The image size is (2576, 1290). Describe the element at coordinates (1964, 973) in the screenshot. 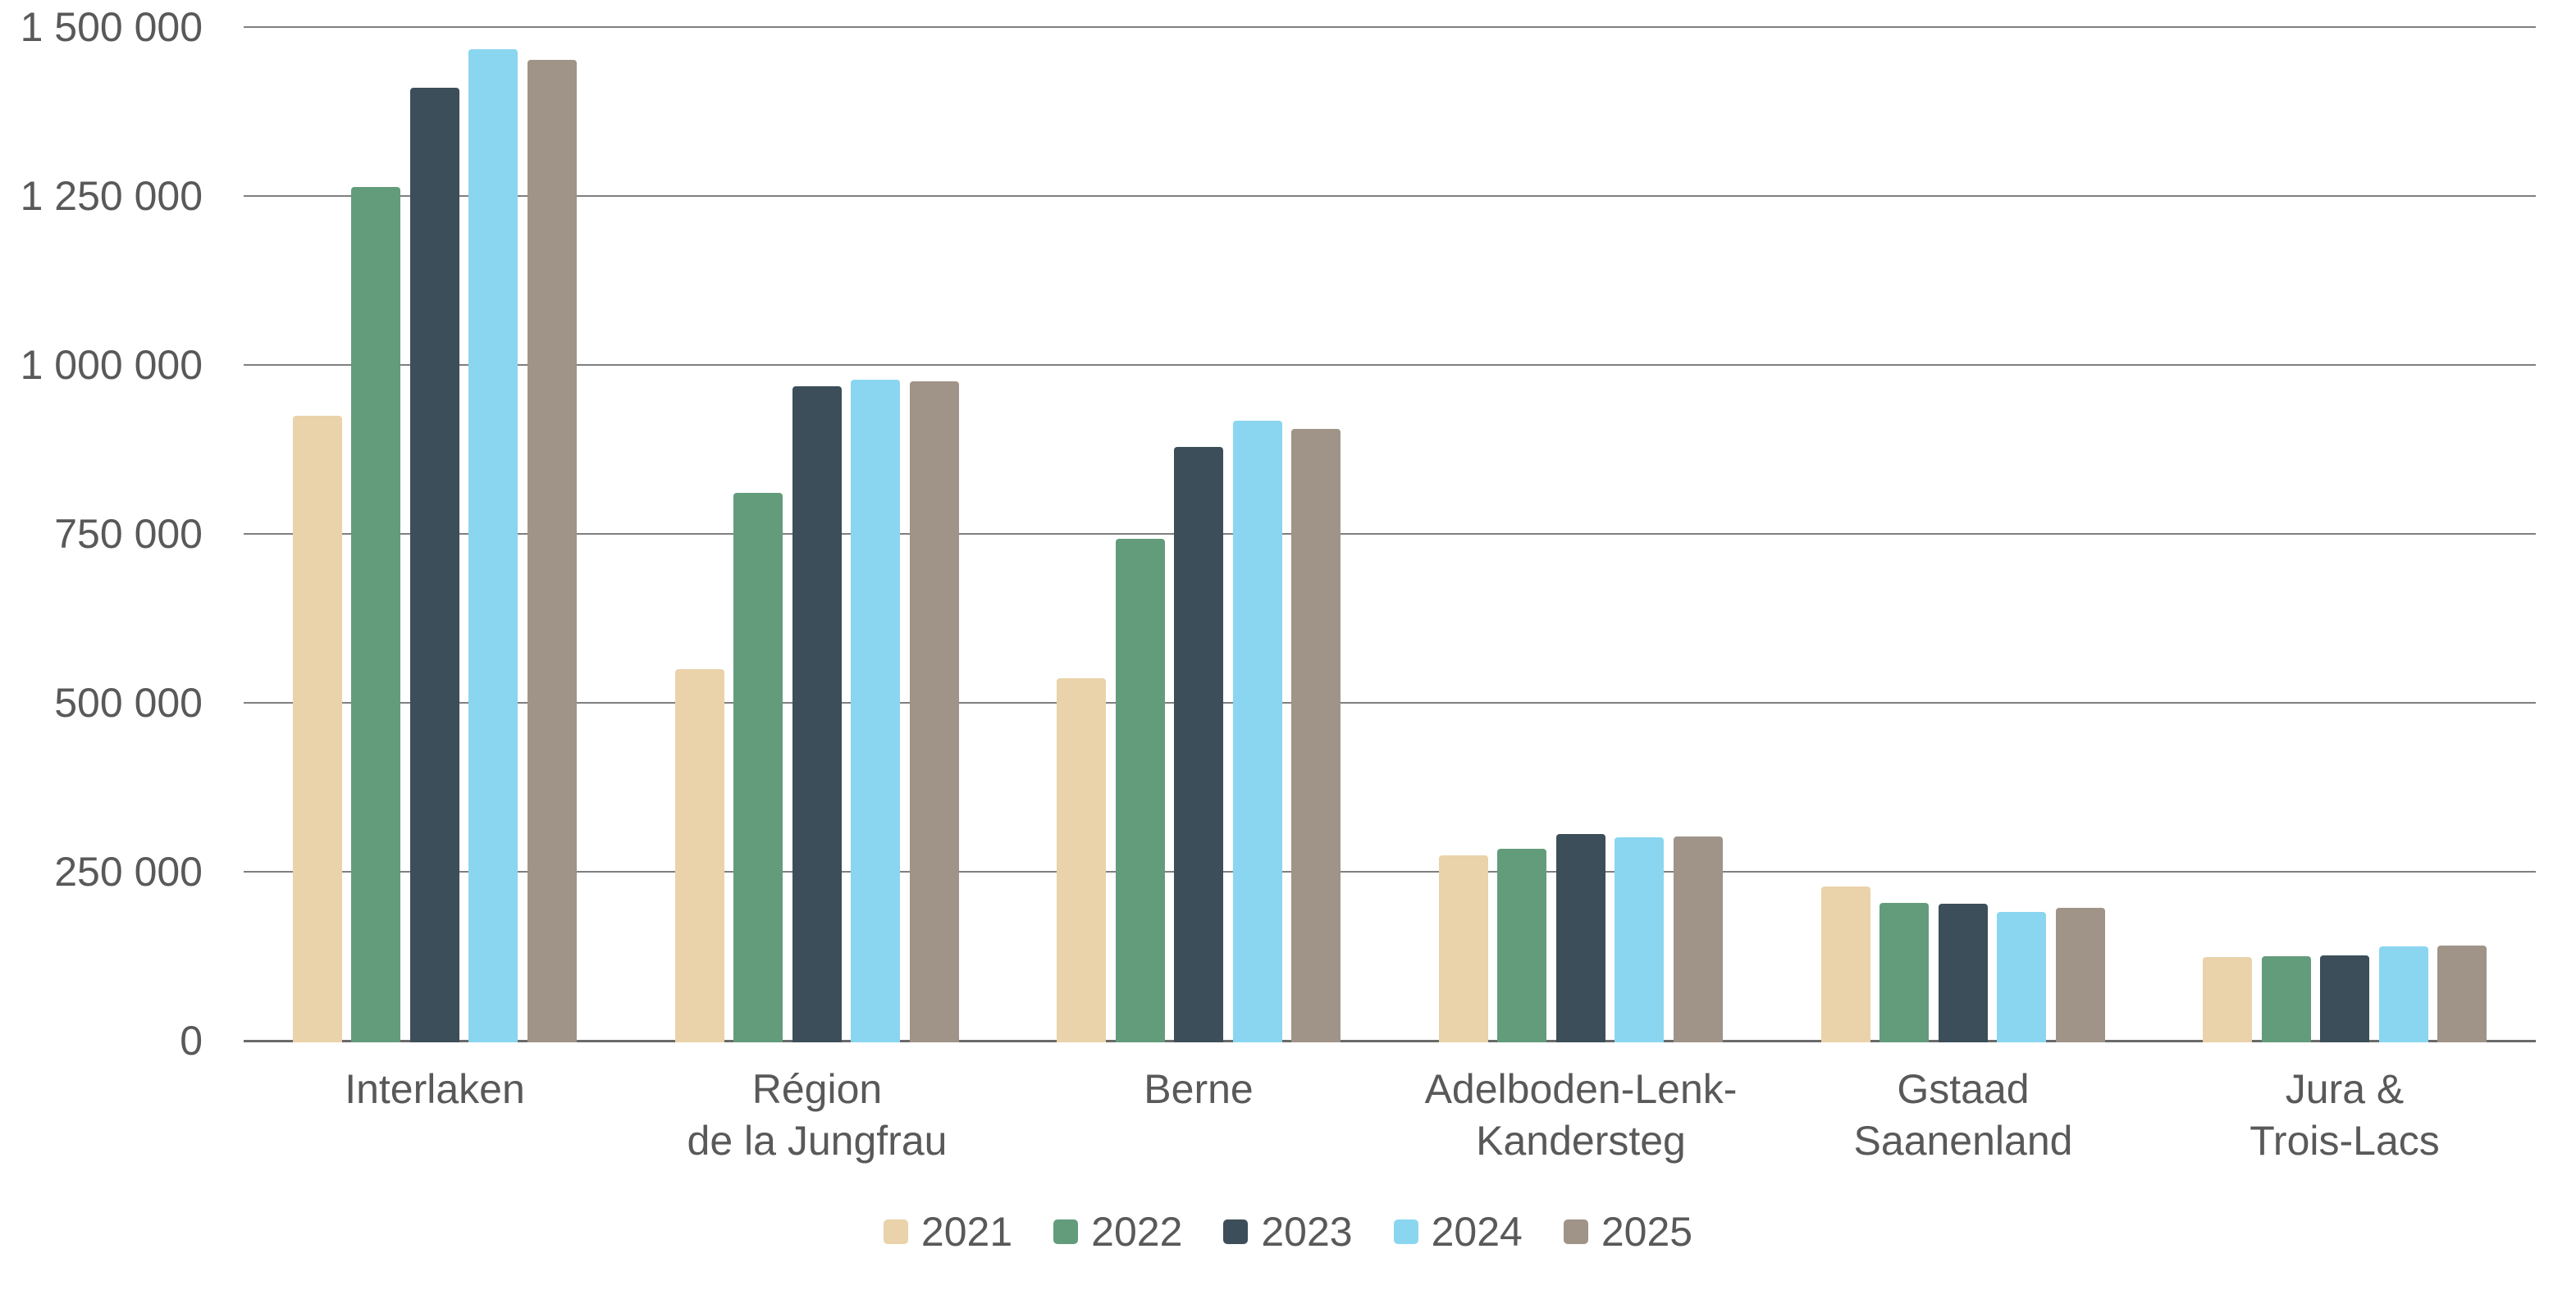

I see `bar-gstaad-saanenland-2023` at that location.